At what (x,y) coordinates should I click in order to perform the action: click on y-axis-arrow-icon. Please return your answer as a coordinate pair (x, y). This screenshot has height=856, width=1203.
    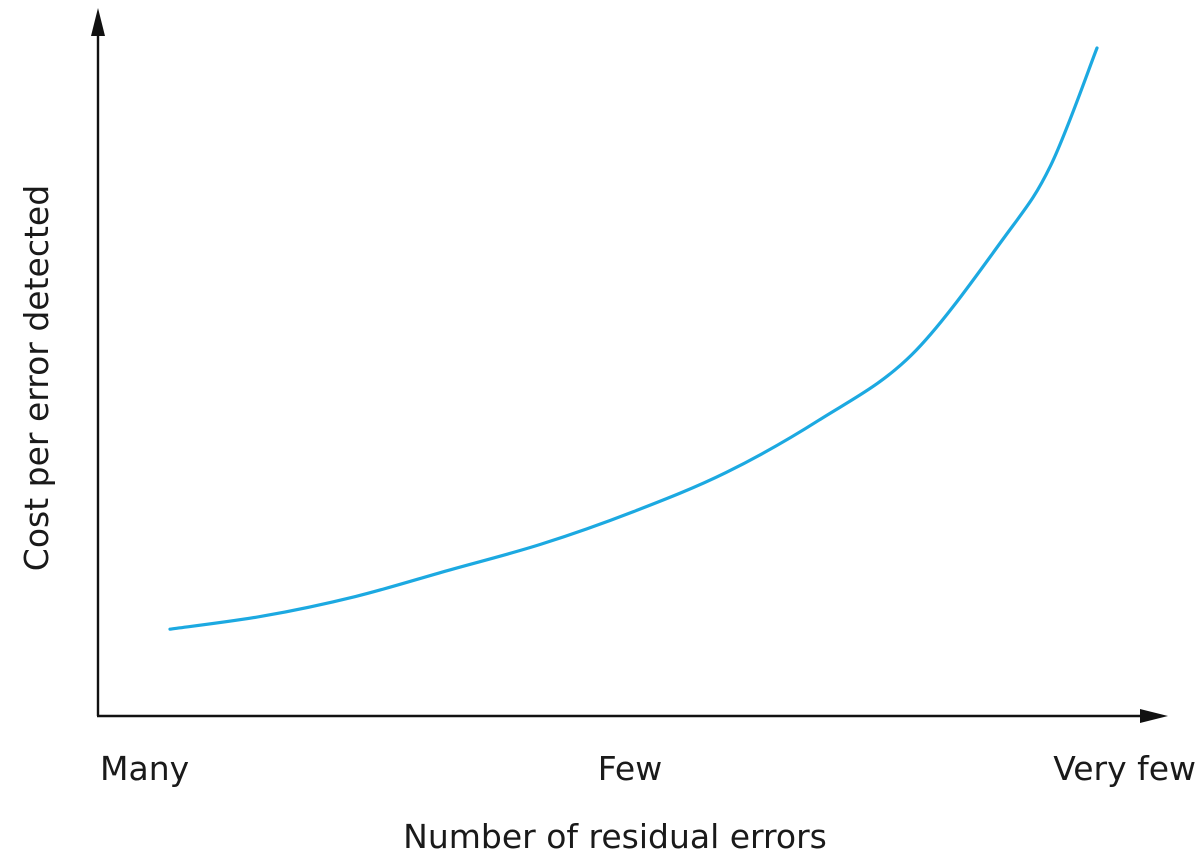
    Looking at the image, I should click on (98, 22).